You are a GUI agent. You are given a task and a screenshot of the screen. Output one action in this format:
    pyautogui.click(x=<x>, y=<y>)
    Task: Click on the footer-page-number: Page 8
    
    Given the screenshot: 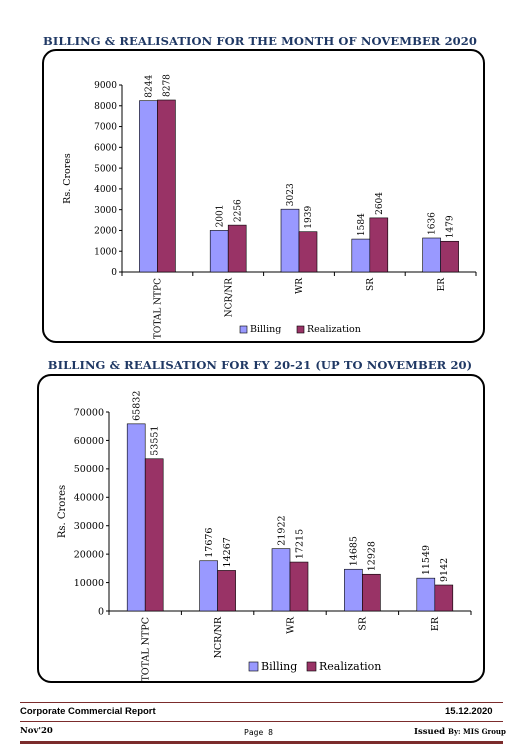 What is the action you would take?
    pyautogui.click(x=258, y=732)
    